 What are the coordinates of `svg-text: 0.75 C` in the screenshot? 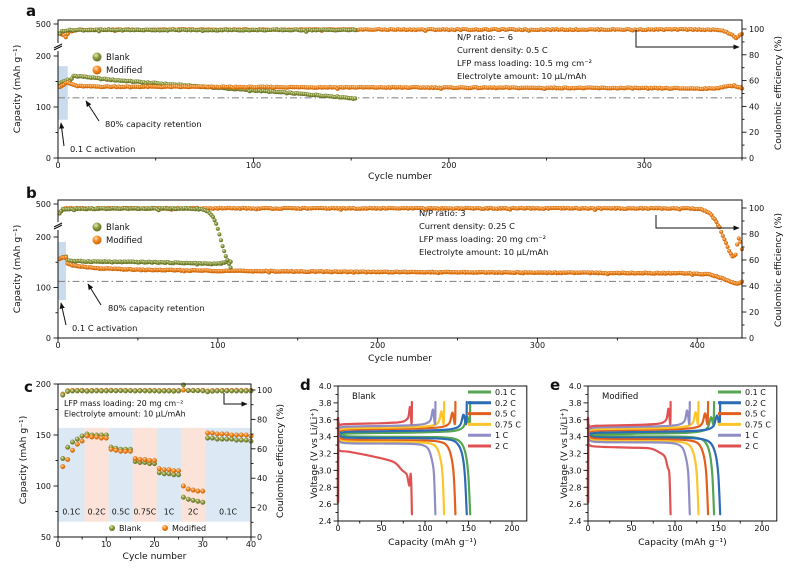 It's located at (508, 424).